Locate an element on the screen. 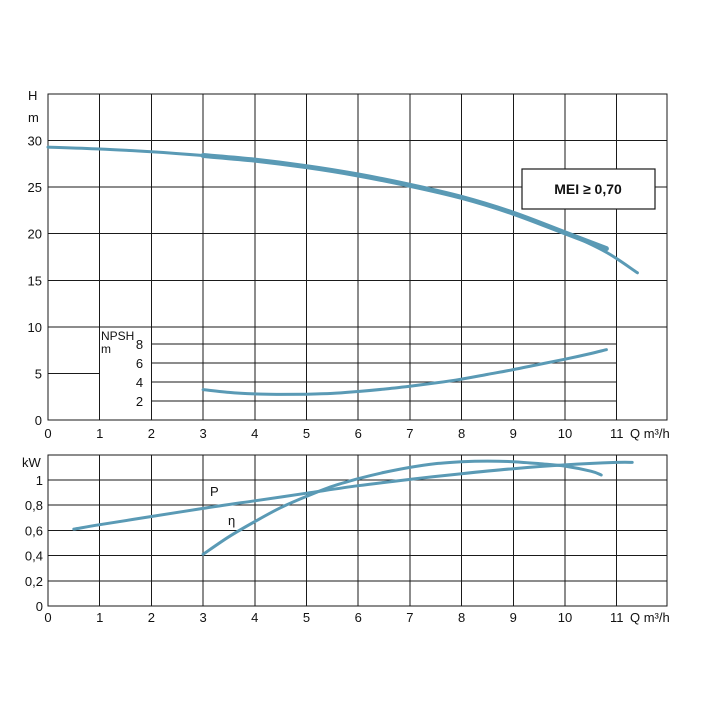 Image resolution: width=720 pixels, height=720 pixels. power-x-axis-label: Q m³/h is located at coordinates (650, 617).